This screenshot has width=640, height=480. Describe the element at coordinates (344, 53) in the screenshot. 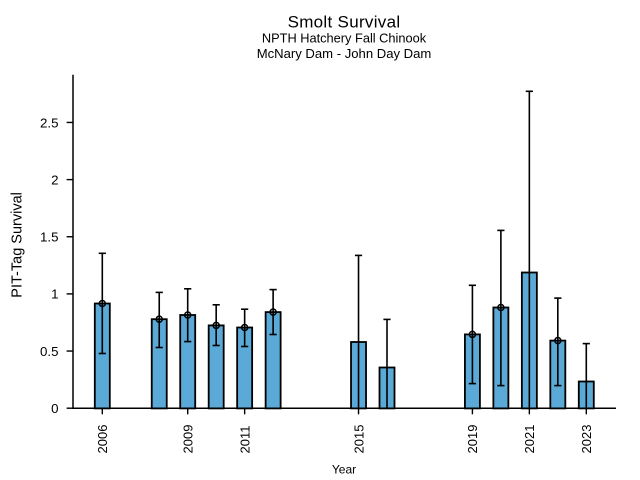

I see `svg-text: McNary Dam - John Day Dam` at that location.